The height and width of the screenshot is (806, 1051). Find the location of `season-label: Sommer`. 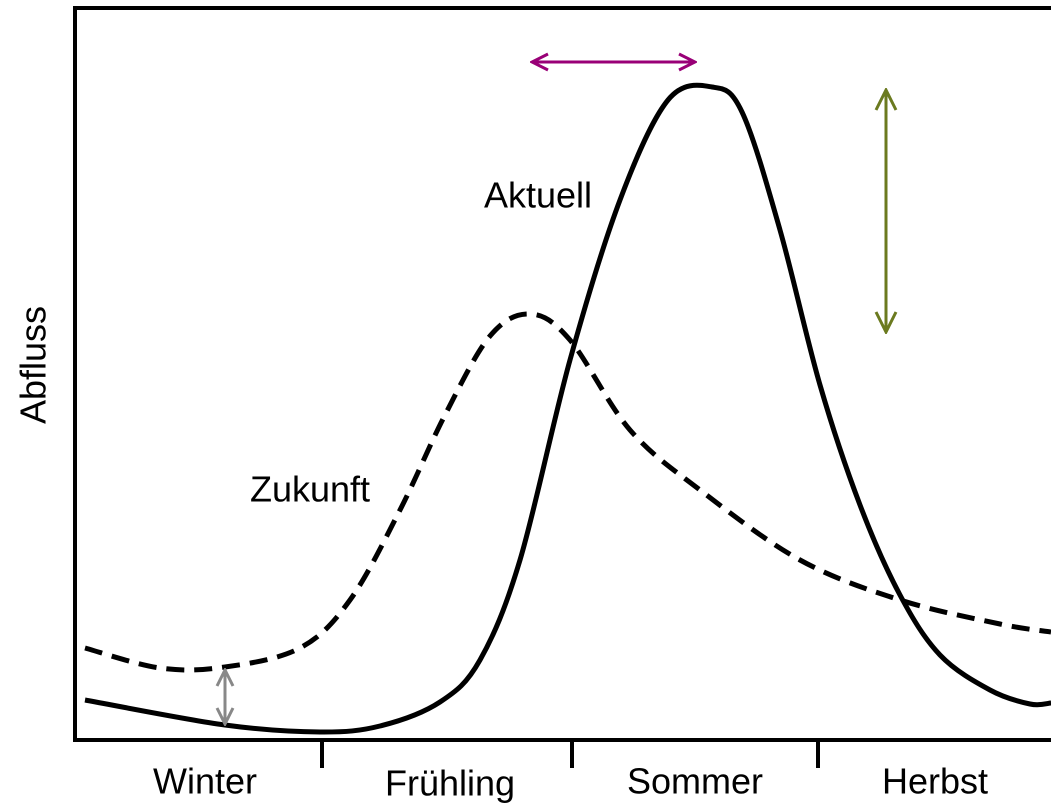

season-label: Sommer is located at coordinates (695, 781).